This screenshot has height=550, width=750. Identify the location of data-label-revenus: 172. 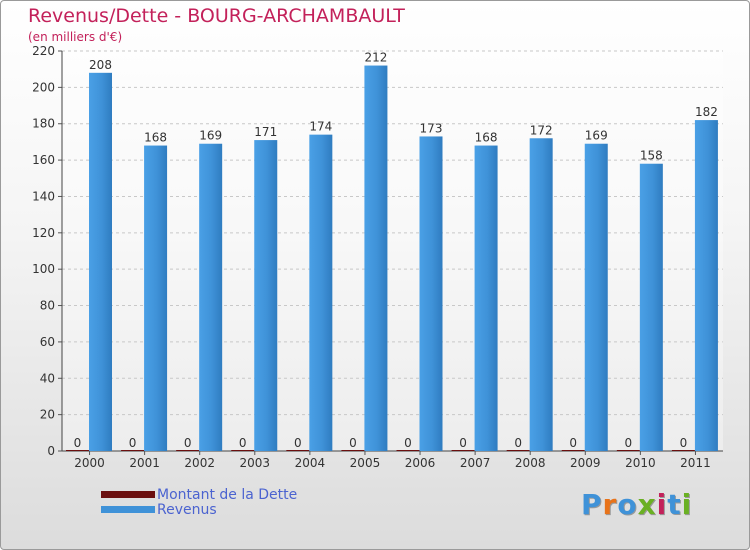
(541, 130).